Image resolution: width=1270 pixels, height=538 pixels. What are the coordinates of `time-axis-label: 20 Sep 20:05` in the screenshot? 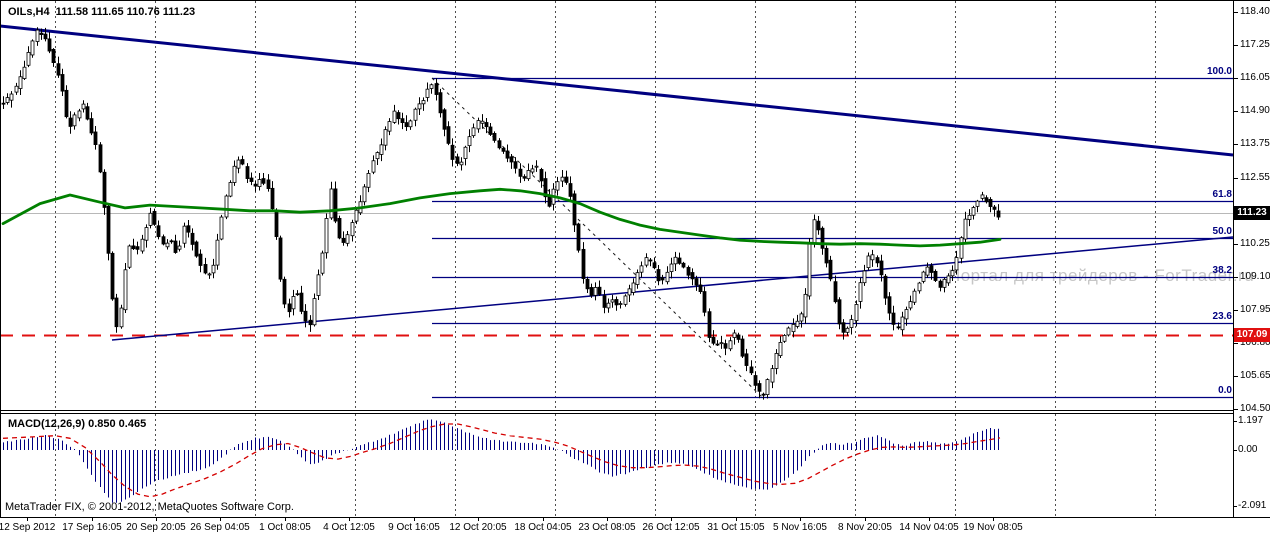 It's located at (156, 527).